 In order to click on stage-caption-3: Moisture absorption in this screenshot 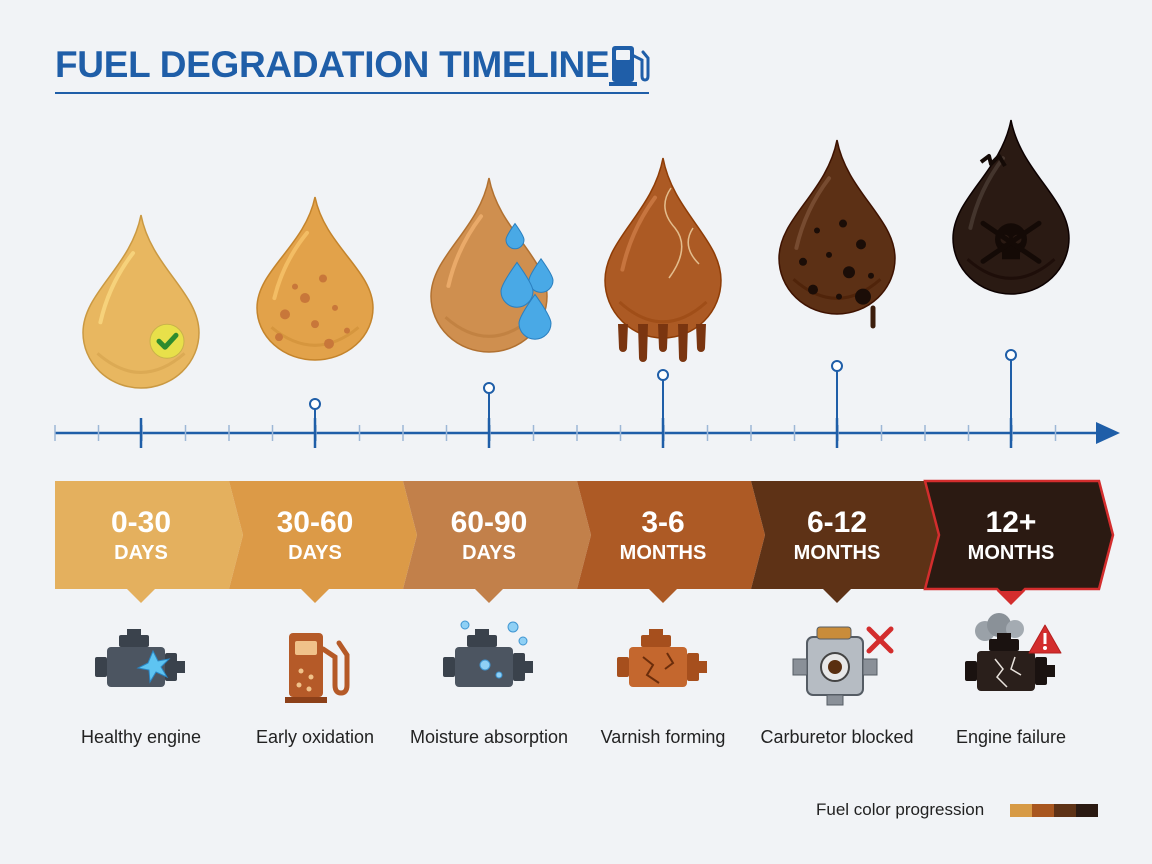, I will do `click(489, 737)`.